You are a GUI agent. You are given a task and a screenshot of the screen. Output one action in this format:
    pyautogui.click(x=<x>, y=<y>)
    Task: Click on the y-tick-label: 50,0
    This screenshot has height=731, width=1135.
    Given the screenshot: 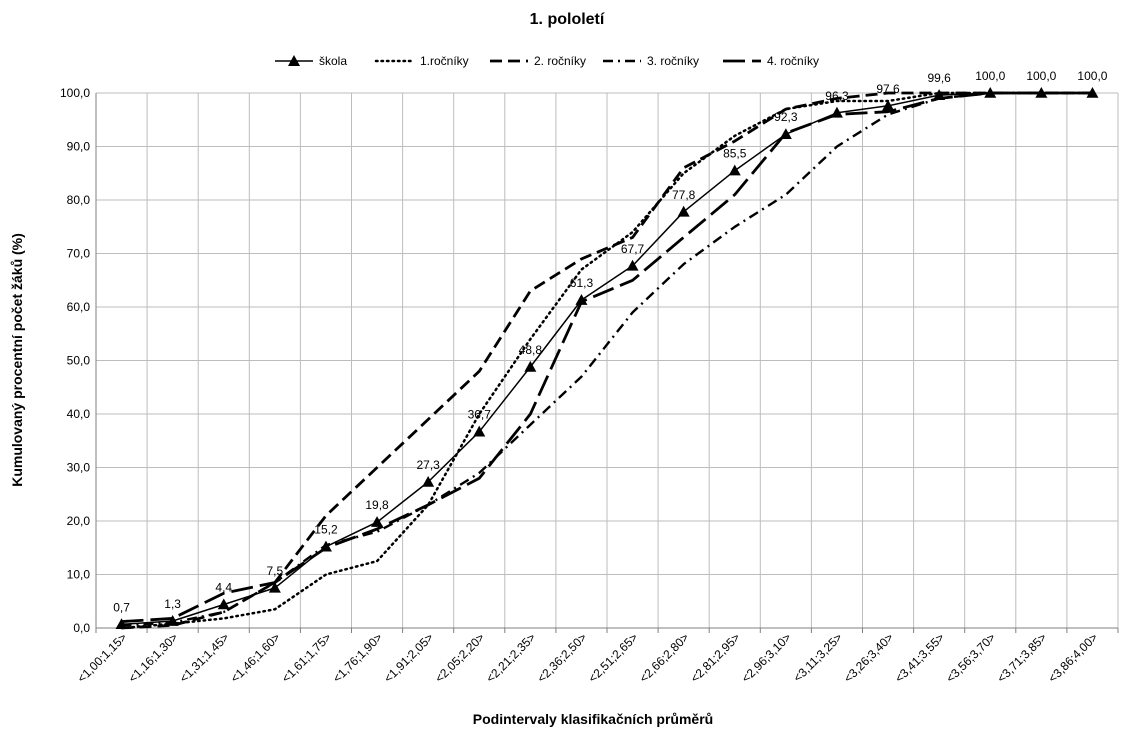 What is the action you would take?
    pyautogui.click(x=79, y=361)
    